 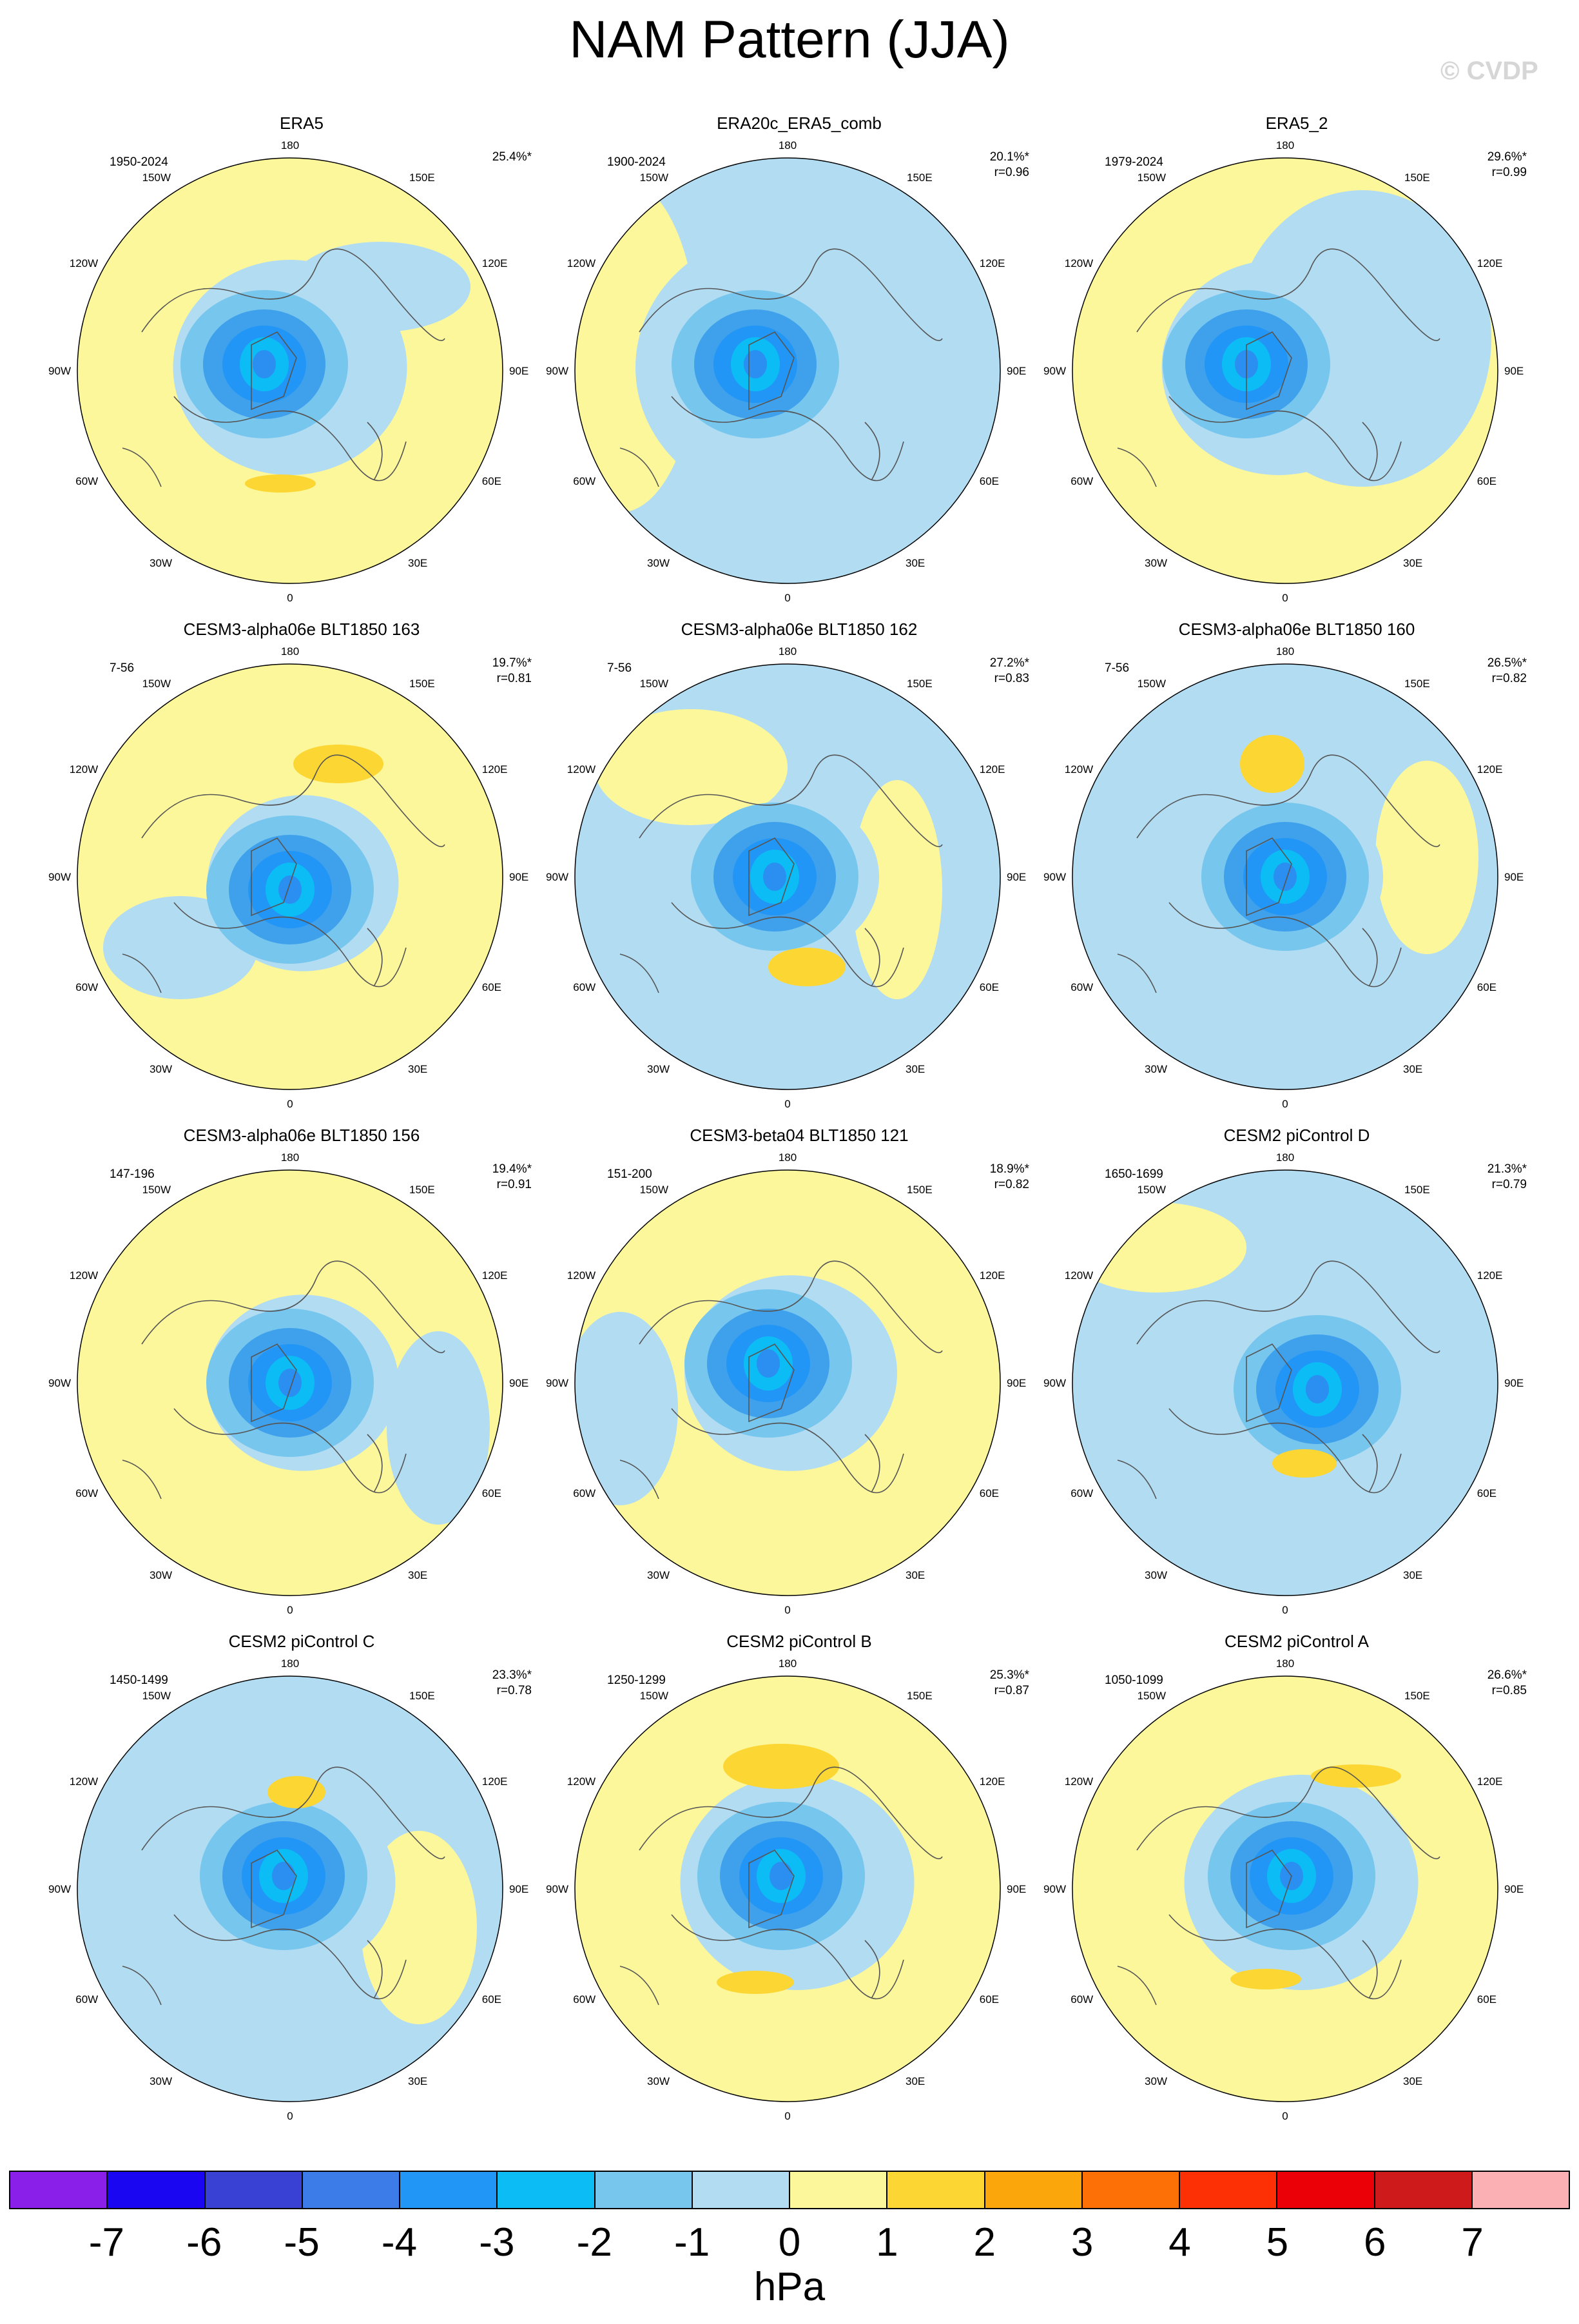 What do you see at coordinates (1082, 2242) in the screenshot?
I see `colorbar-tick-label: 3` at bounding box center [1082, 2242].